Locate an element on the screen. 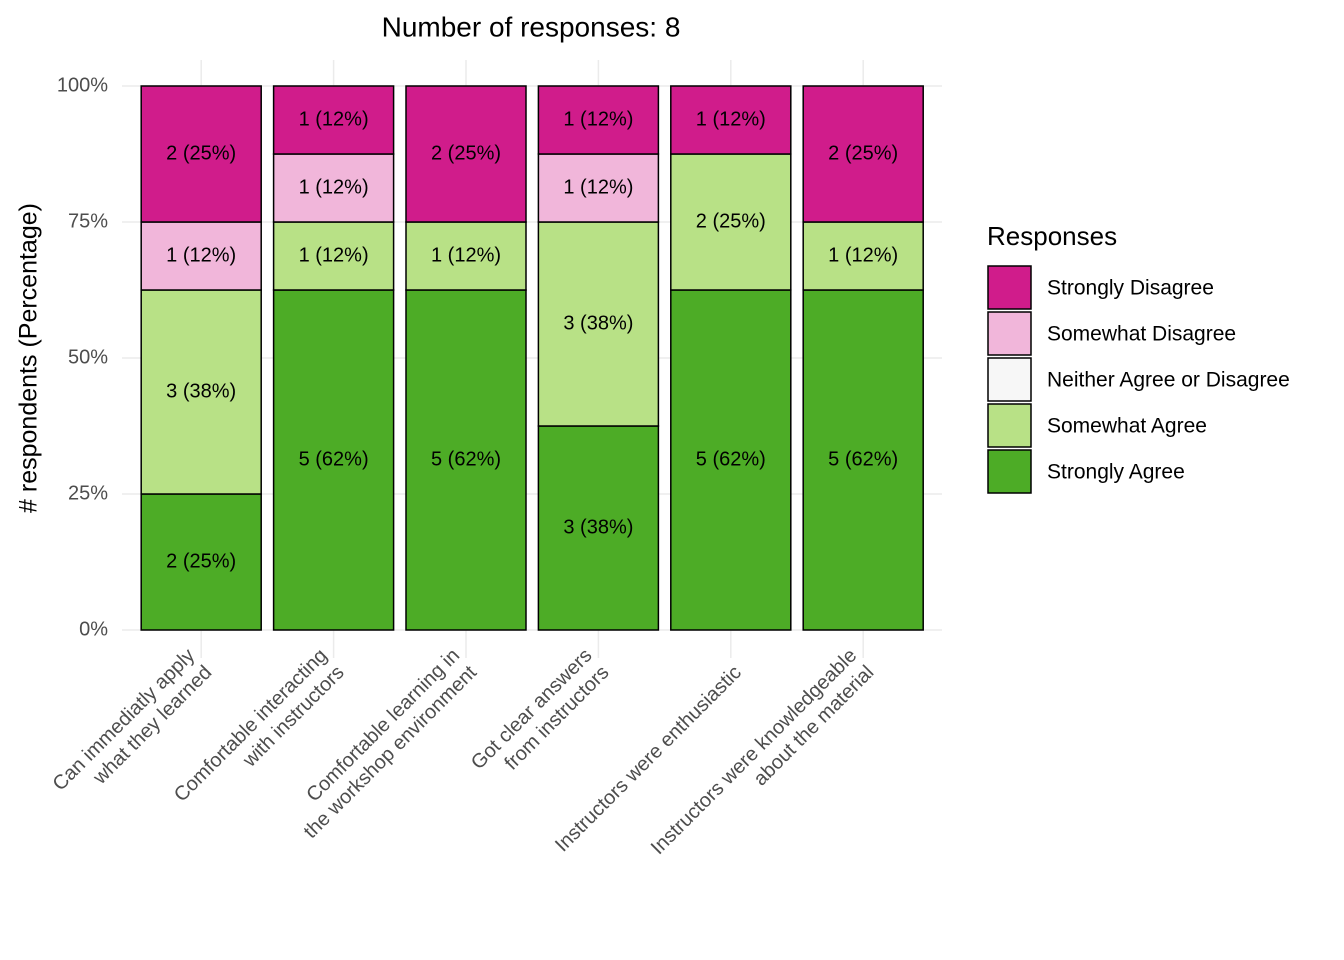 This screenshot has width=1344, height=960. x-tick-label: Got clear answersfrom instructors is located at coordinates (540, 718).